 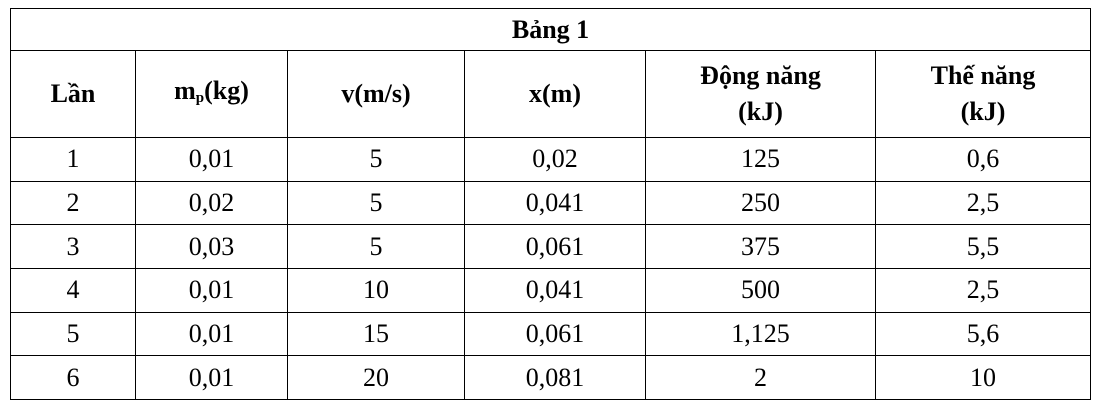 I want to click on table-row: 6 0,01 20 0,081 2 10, so click(x=551, y=378).